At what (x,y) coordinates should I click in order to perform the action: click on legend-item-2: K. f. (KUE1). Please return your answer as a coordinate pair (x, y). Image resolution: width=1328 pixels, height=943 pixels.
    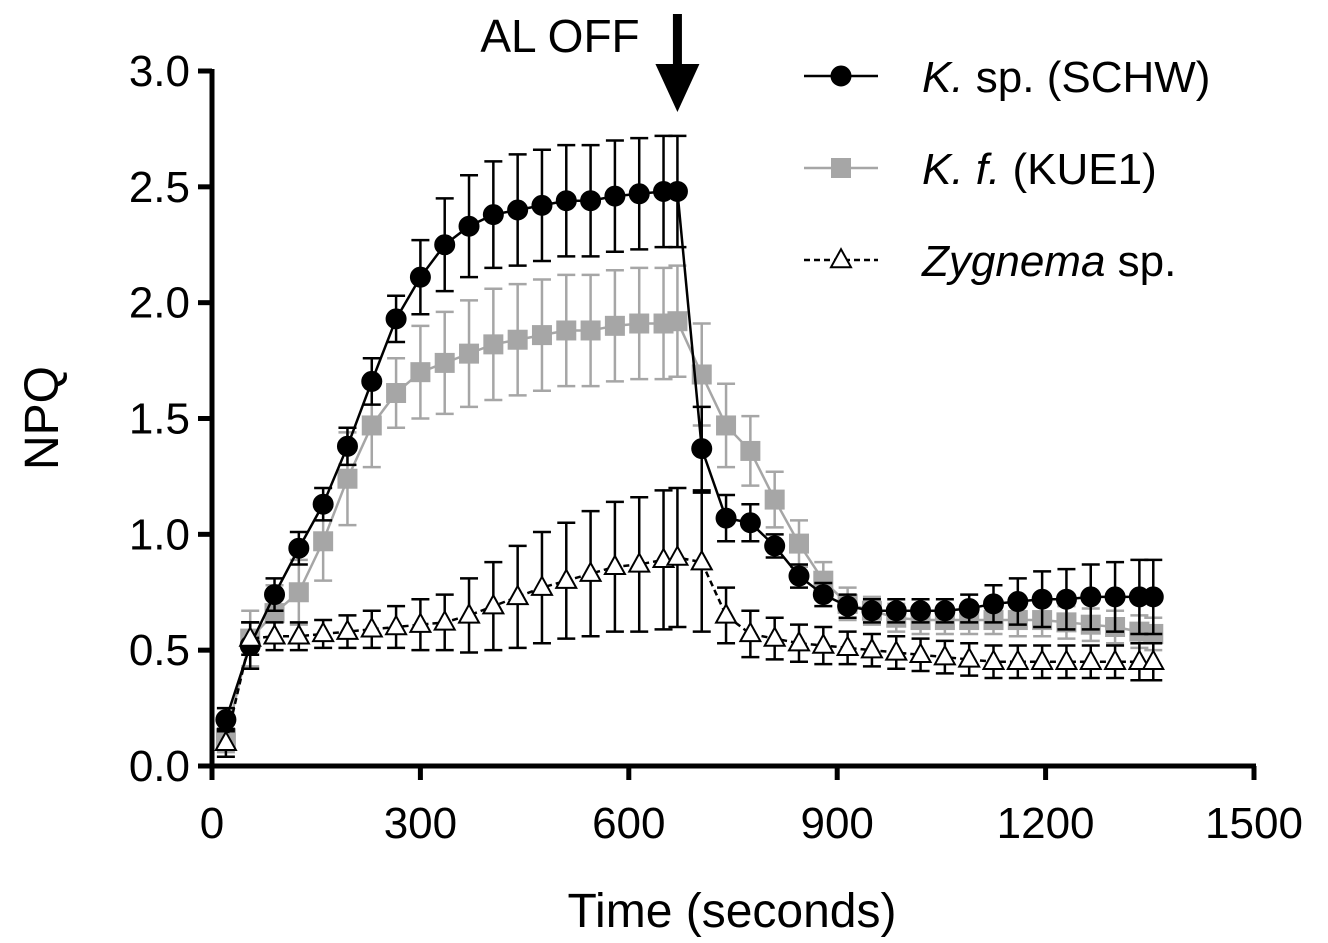
    Looking at the image, I should click on (980, 169).